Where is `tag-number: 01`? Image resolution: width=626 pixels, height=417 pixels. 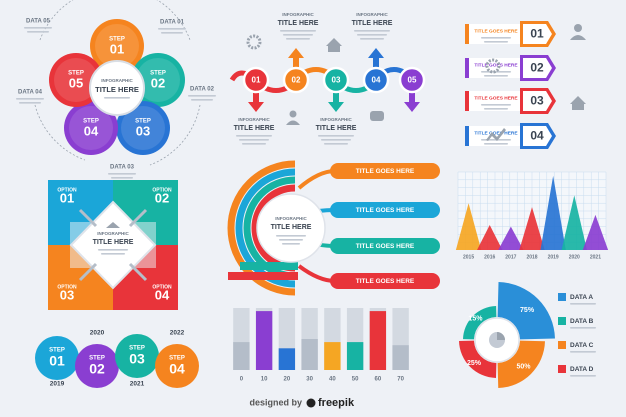 tag-number: 01 is located at coordinates (537, 34).